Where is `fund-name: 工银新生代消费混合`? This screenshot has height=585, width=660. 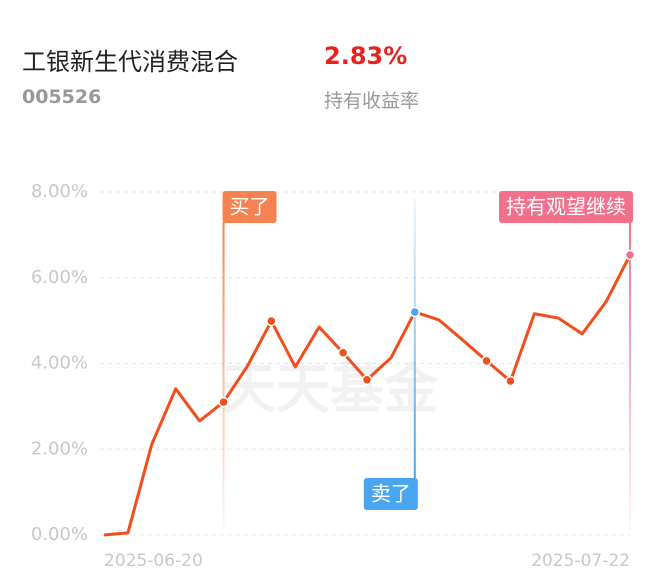
fund-name: 工银新生代消费混合 is located at coordinates (130, 62).